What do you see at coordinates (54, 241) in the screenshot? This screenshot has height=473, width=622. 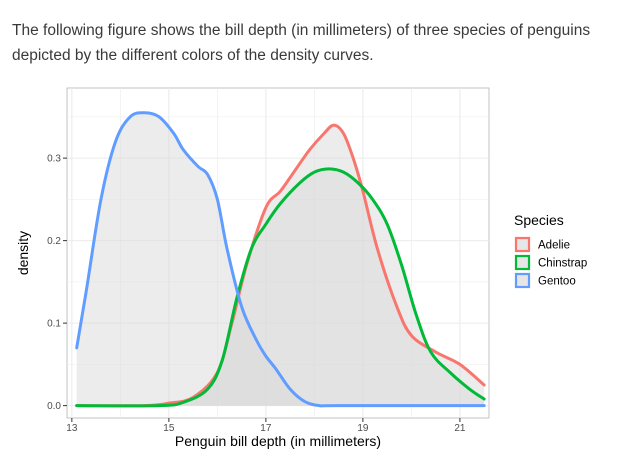 I see `y-tick-label: 0.2` at bounding box center [54, 241].